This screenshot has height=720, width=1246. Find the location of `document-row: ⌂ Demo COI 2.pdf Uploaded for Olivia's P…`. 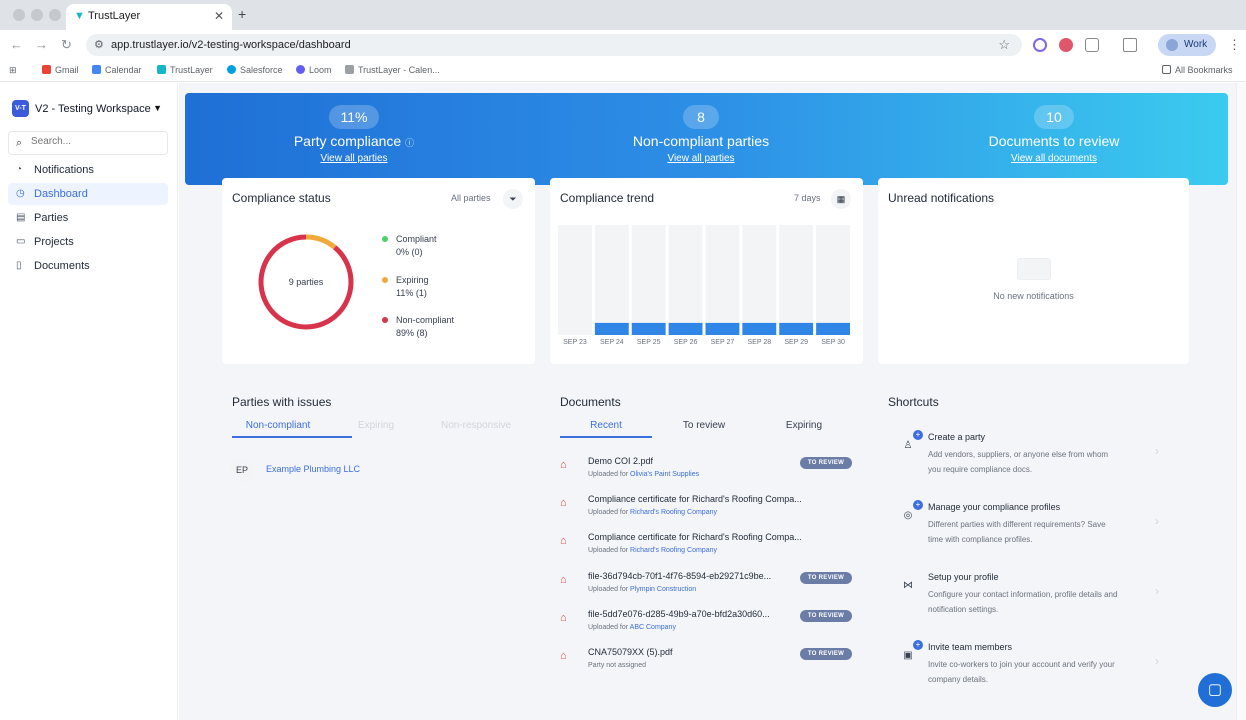

document-row: ⌂ Demo COI 2.pdf Uploaded for Olivia's P… is located at coordinates (706, 470).